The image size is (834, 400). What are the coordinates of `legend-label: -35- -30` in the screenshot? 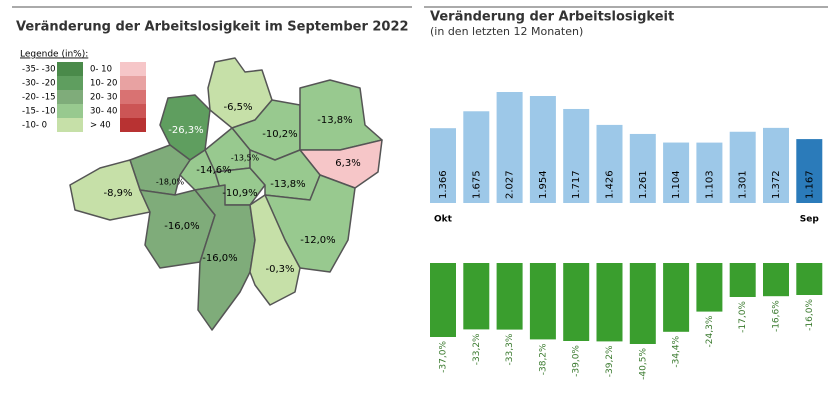 It's located at (39, 70).